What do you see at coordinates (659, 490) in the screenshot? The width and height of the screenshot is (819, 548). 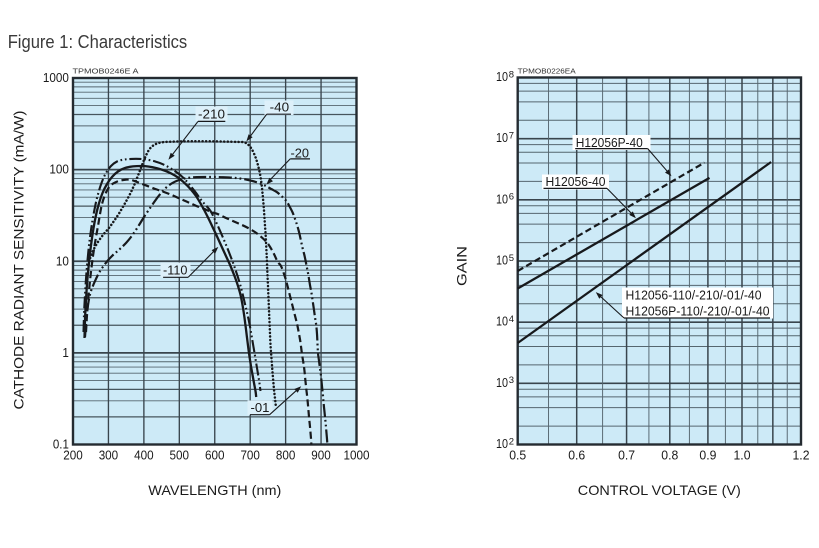 I see `svg-text: CONTROL VOLTAGE (V)` at bounding box center [659, 490].